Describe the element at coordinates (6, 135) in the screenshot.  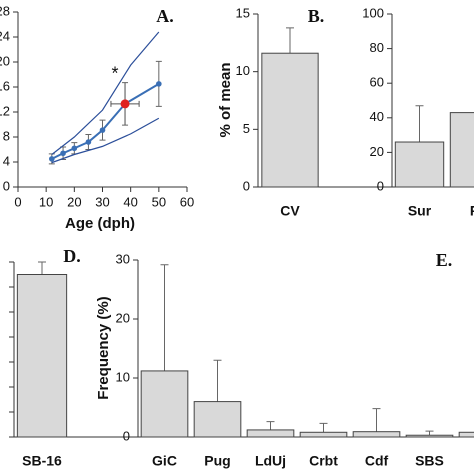
I see `y-tick-label: 8` at that location.